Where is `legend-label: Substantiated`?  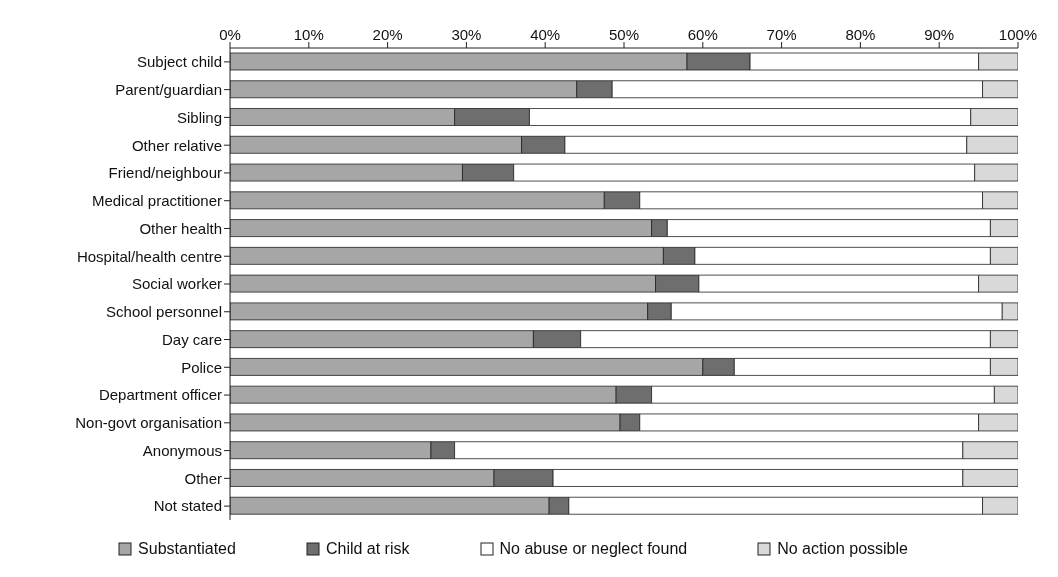 legend-label: Substantiated is located at coordinates (187, 549).